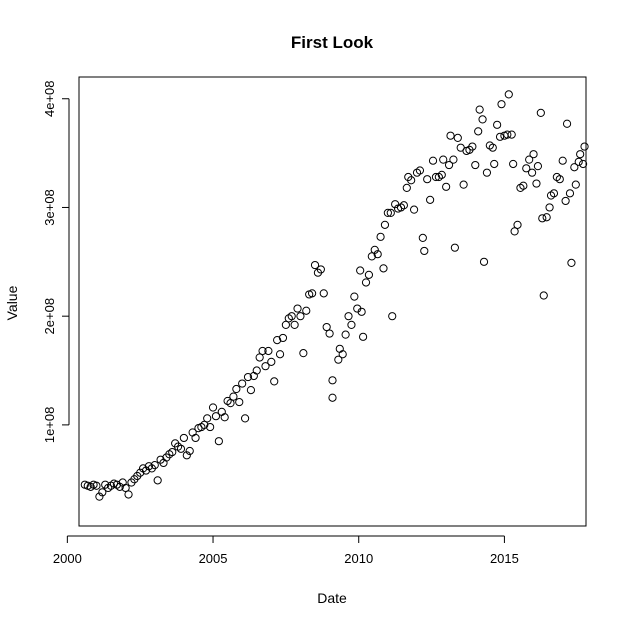  I want to click on y-axis: 1e+08 2e+08 3e+08 4e+08, so click(56, 261).